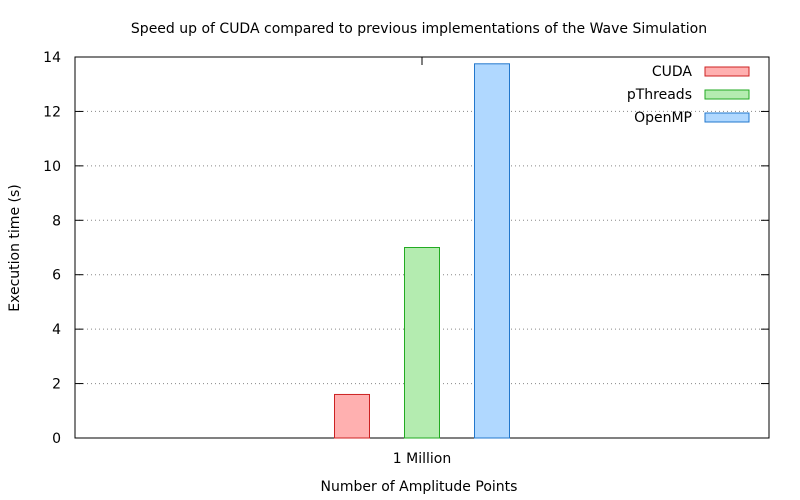 The width and height of the screenshot is (800, 500). What do you see at coordinates (56, 330) in the screenshot?
I see `y-tick-label: 4` at bounding box center [56, 330].